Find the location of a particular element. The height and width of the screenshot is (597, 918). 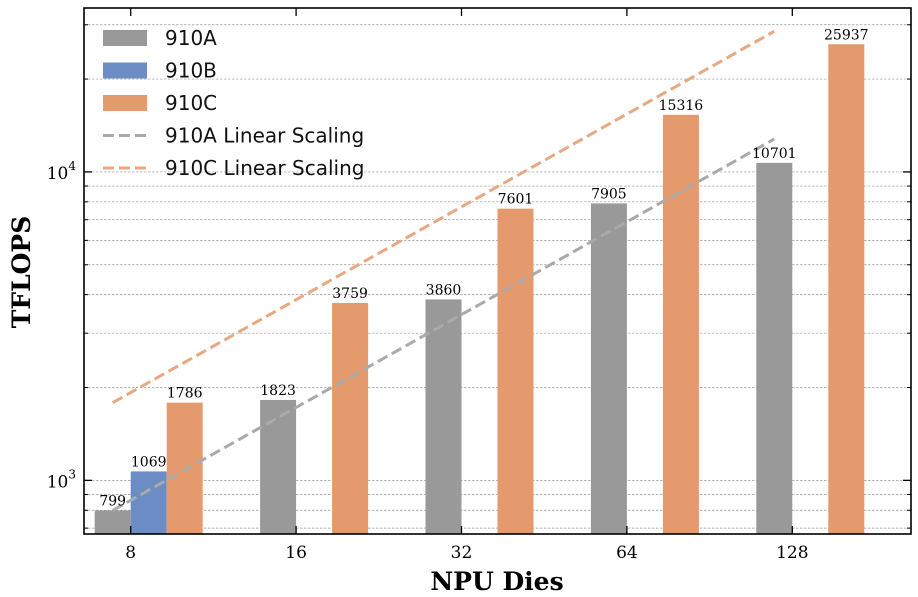

x-tick-label: 64 is located at coordinates (627, 553).